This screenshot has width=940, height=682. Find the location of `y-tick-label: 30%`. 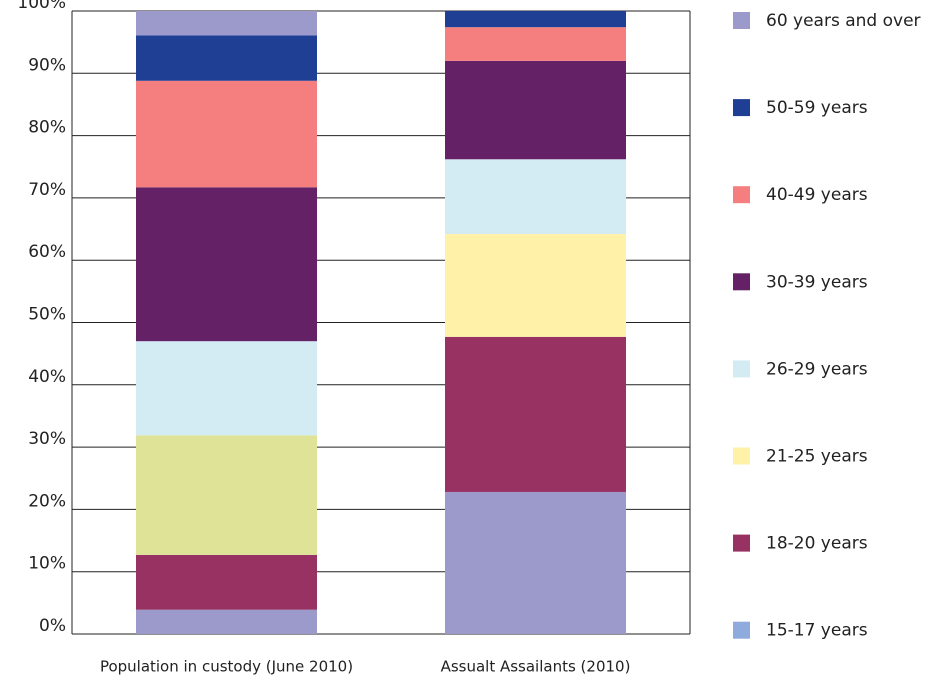

y-tick-label: 30% is located at coordinates (47, 439).